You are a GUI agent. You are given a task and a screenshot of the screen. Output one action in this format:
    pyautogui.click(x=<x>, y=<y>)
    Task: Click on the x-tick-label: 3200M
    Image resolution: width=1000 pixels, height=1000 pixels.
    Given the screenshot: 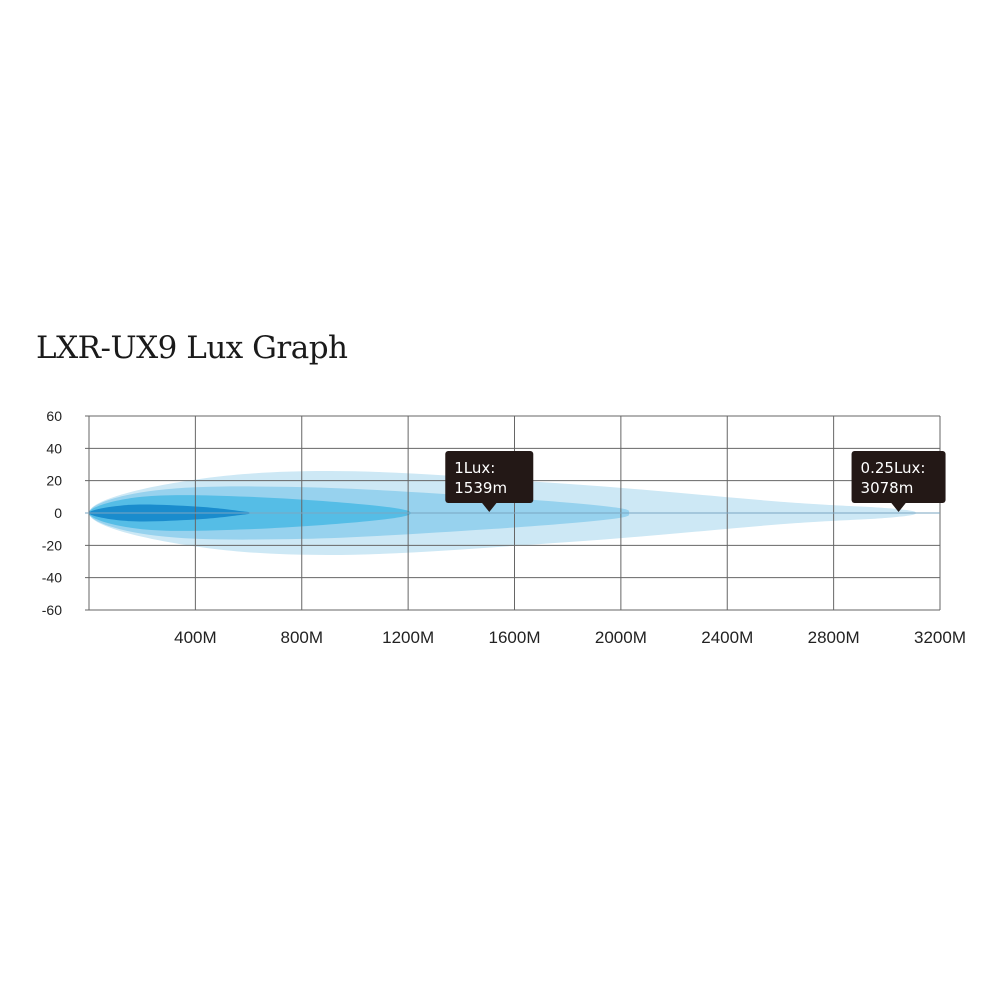 What is the action you would take?
    pyautogui.click(x=940, y=637)
    